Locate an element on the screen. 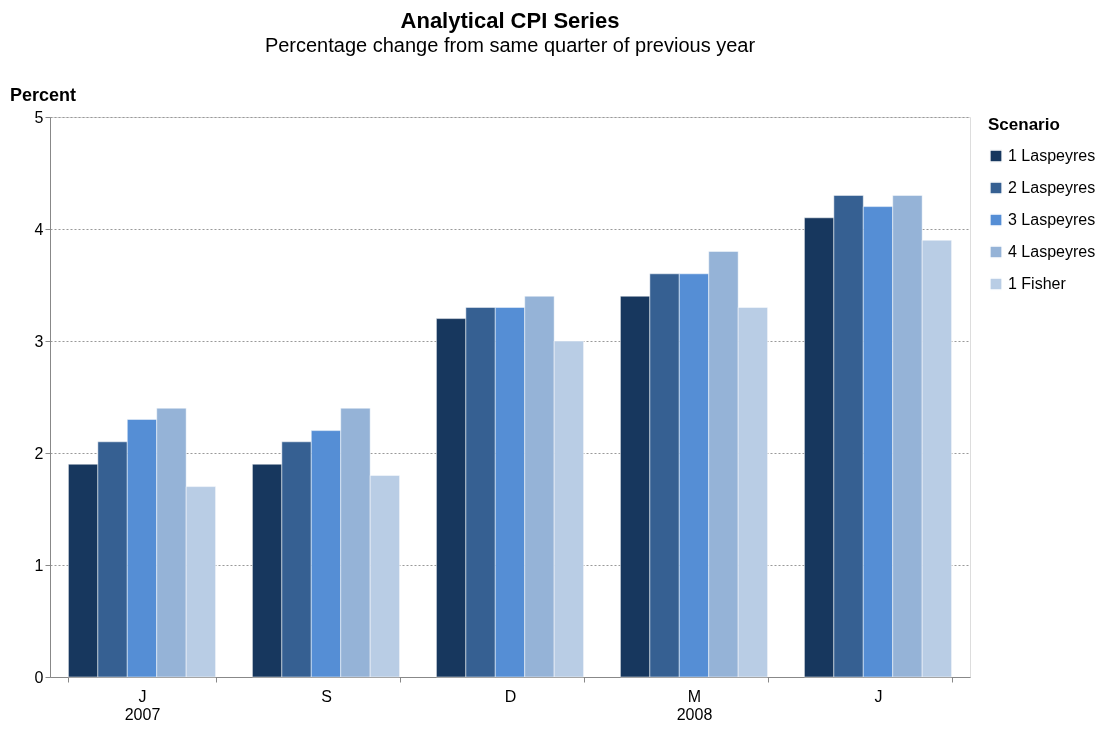  y-tick-label: 0 is located at coordinates (39, 677).